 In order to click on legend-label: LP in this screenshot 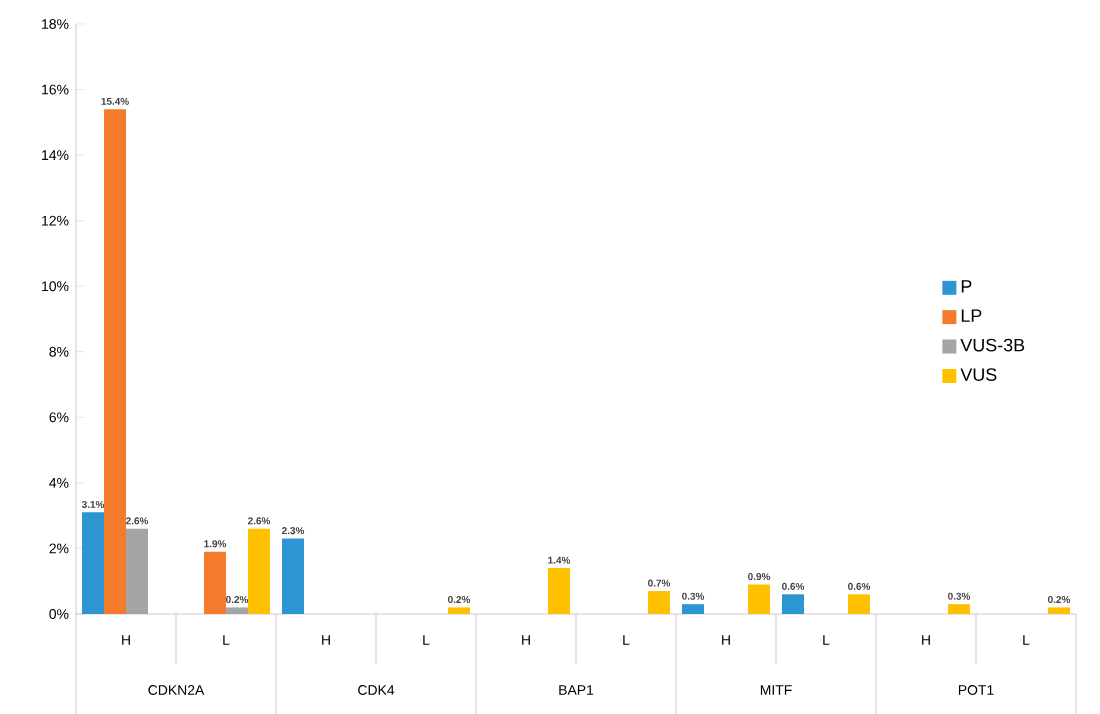, I will do `click(971, 315)`.